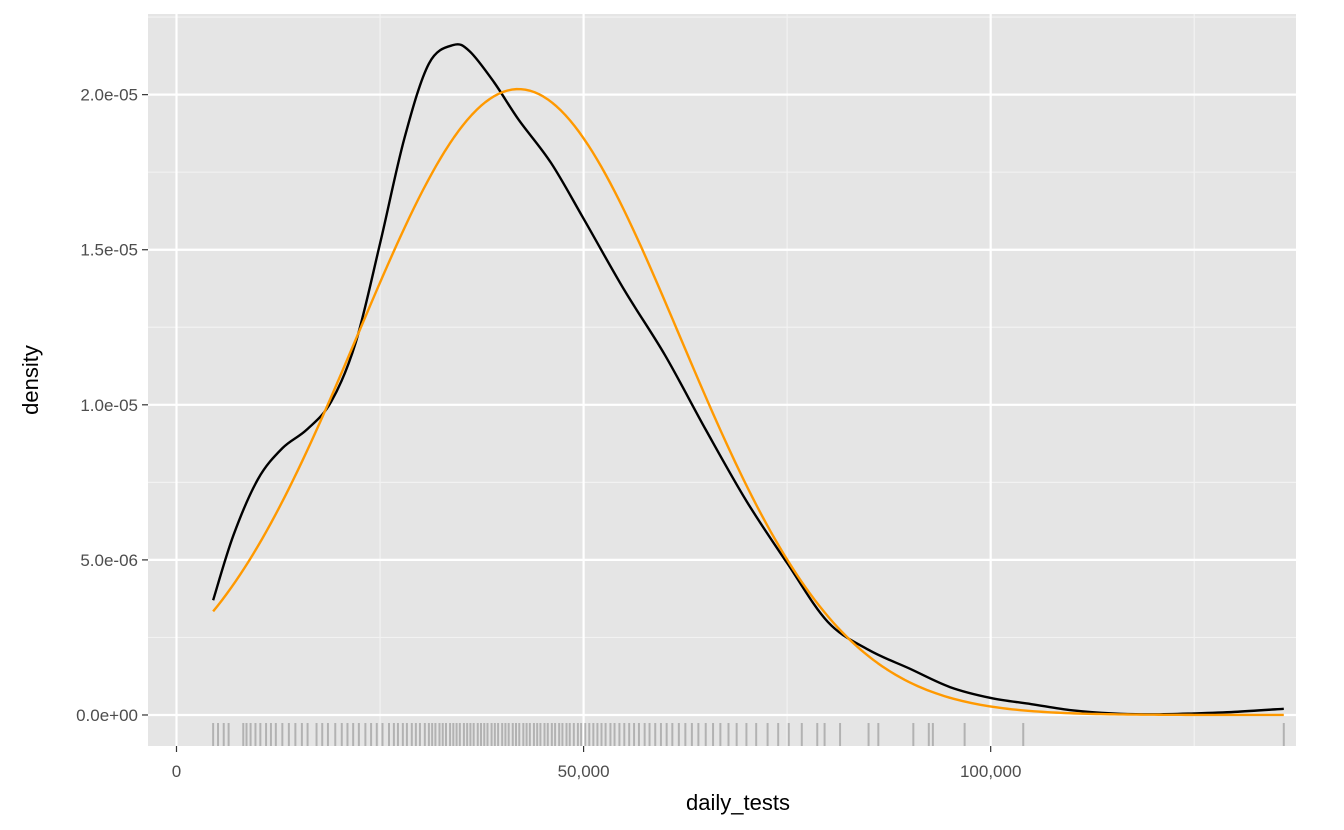 This screenshot has width=1344, height=830. What do you see at coordinates (584, 771) in the screenshot?
I see `x-tick-label: 50,000` at bounding box center [584, 771].